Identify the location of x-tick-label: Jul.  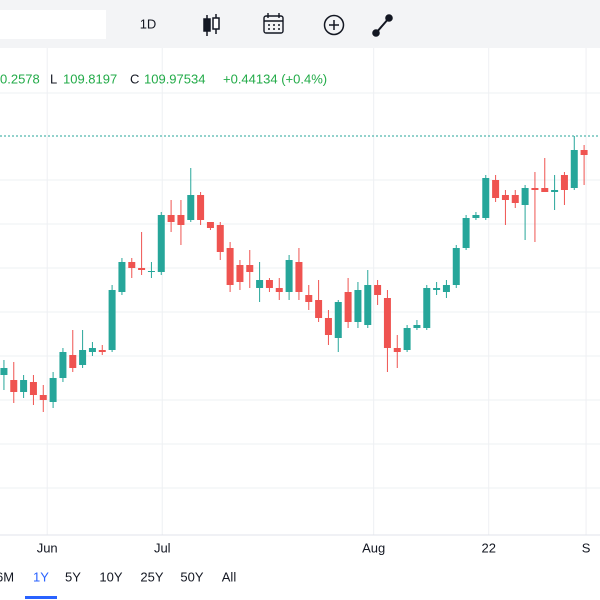
(162, 547).